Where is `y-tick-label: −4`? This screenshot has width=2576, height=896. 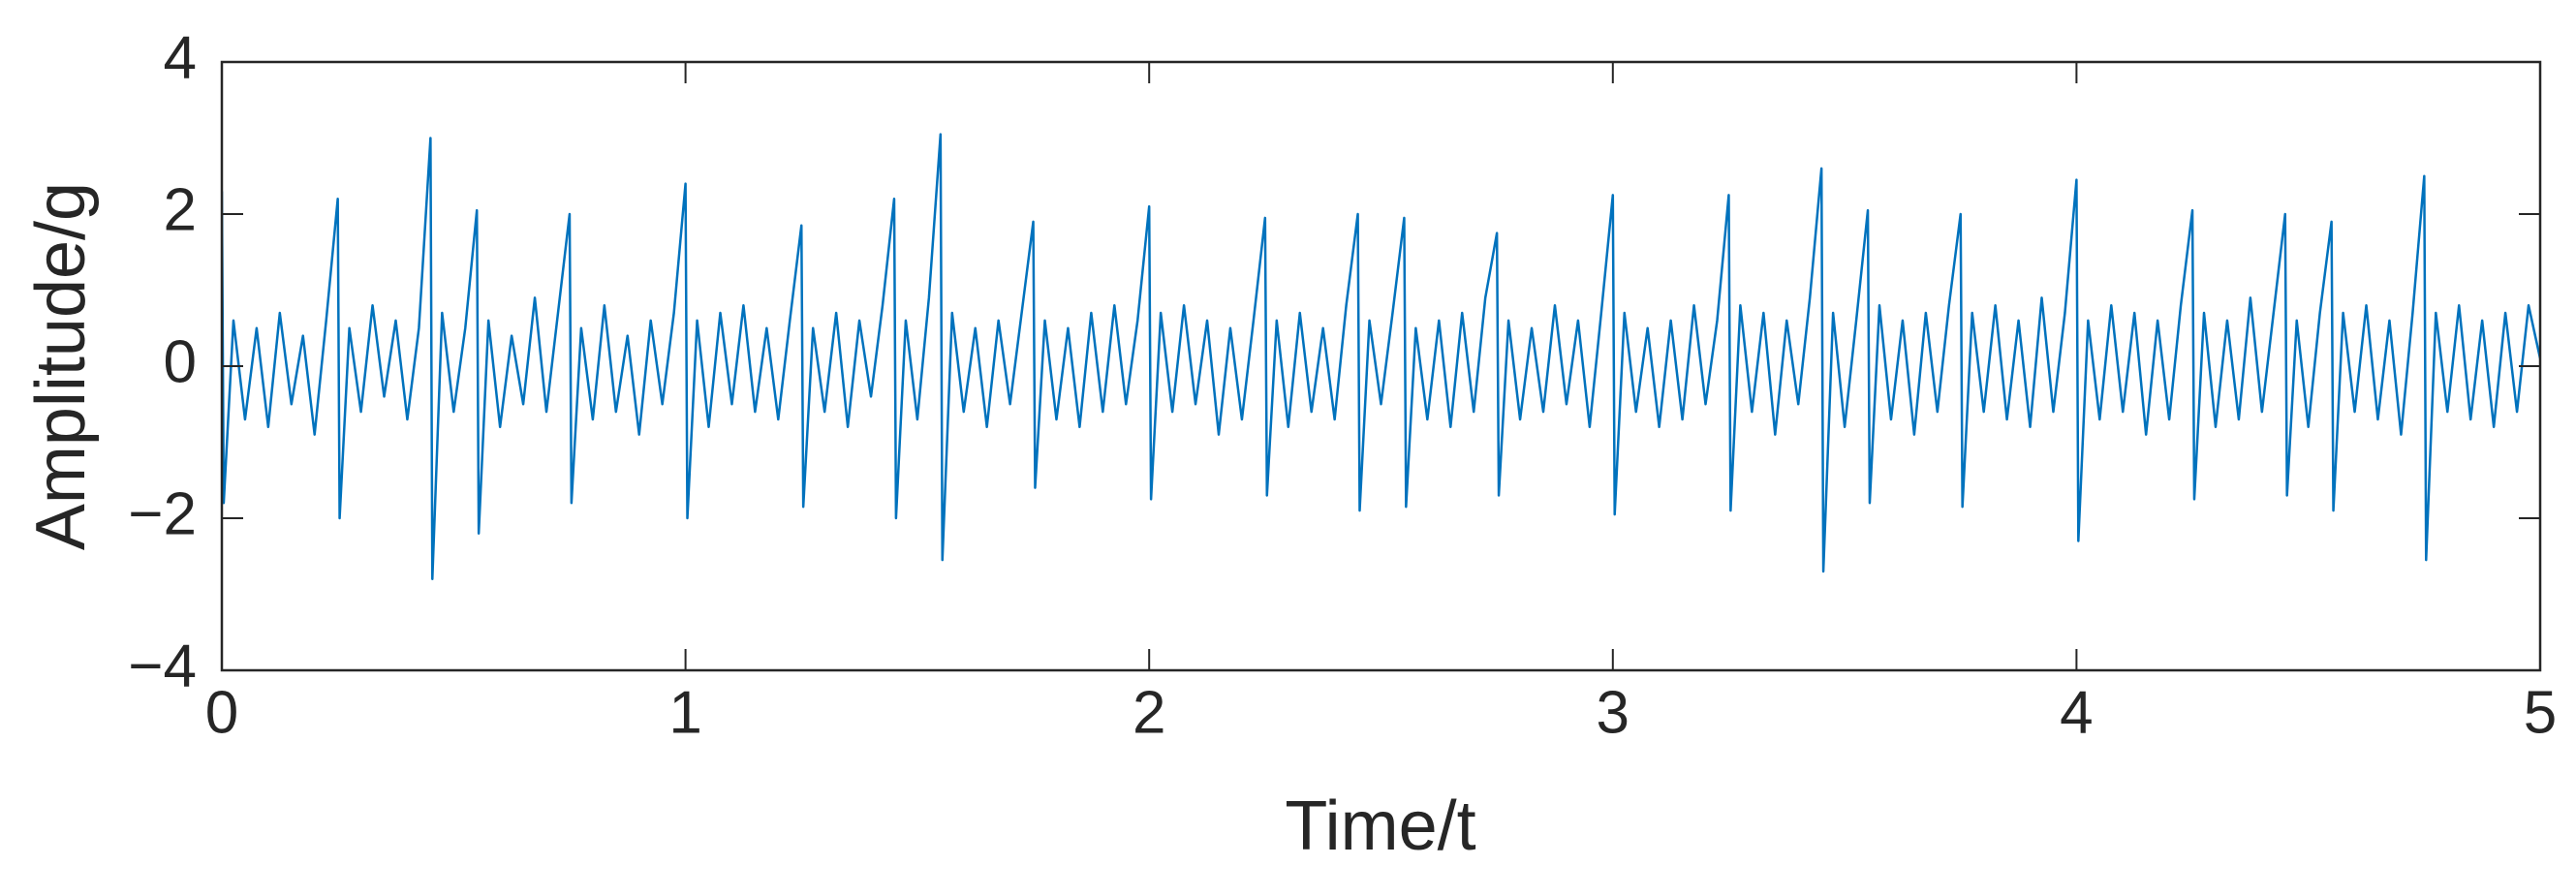
y-tick-label: −4 is located at coordinates (162, 666).